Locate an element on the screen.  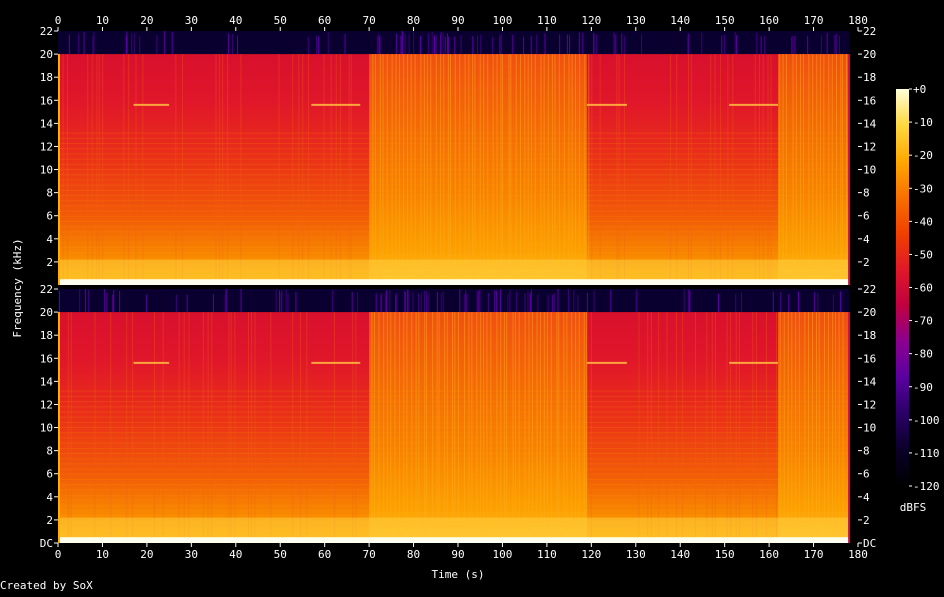
colorbar-tick-label: -110 is located at coordinates (926, 453).